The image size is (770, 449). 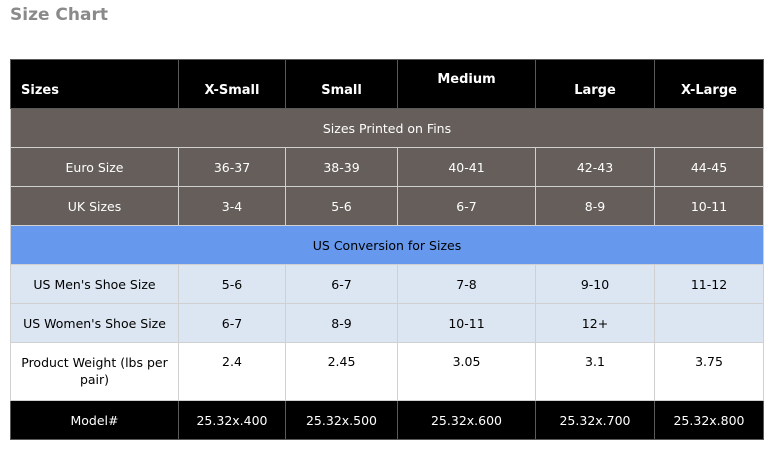 I want to click on table-cell: 11-12, so click(x=709, y=284).